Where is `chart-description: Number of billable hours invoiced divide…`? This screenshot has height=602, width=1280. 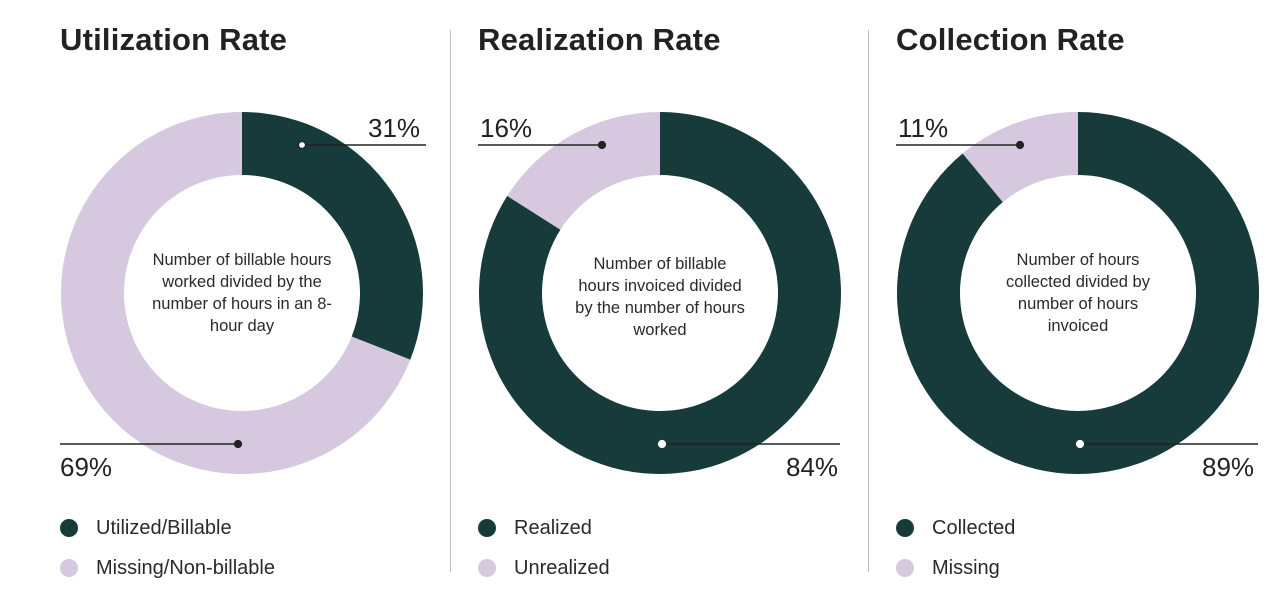 chart-description: Number of billable hours invoiced divide… is located at coordinates (660, 297).